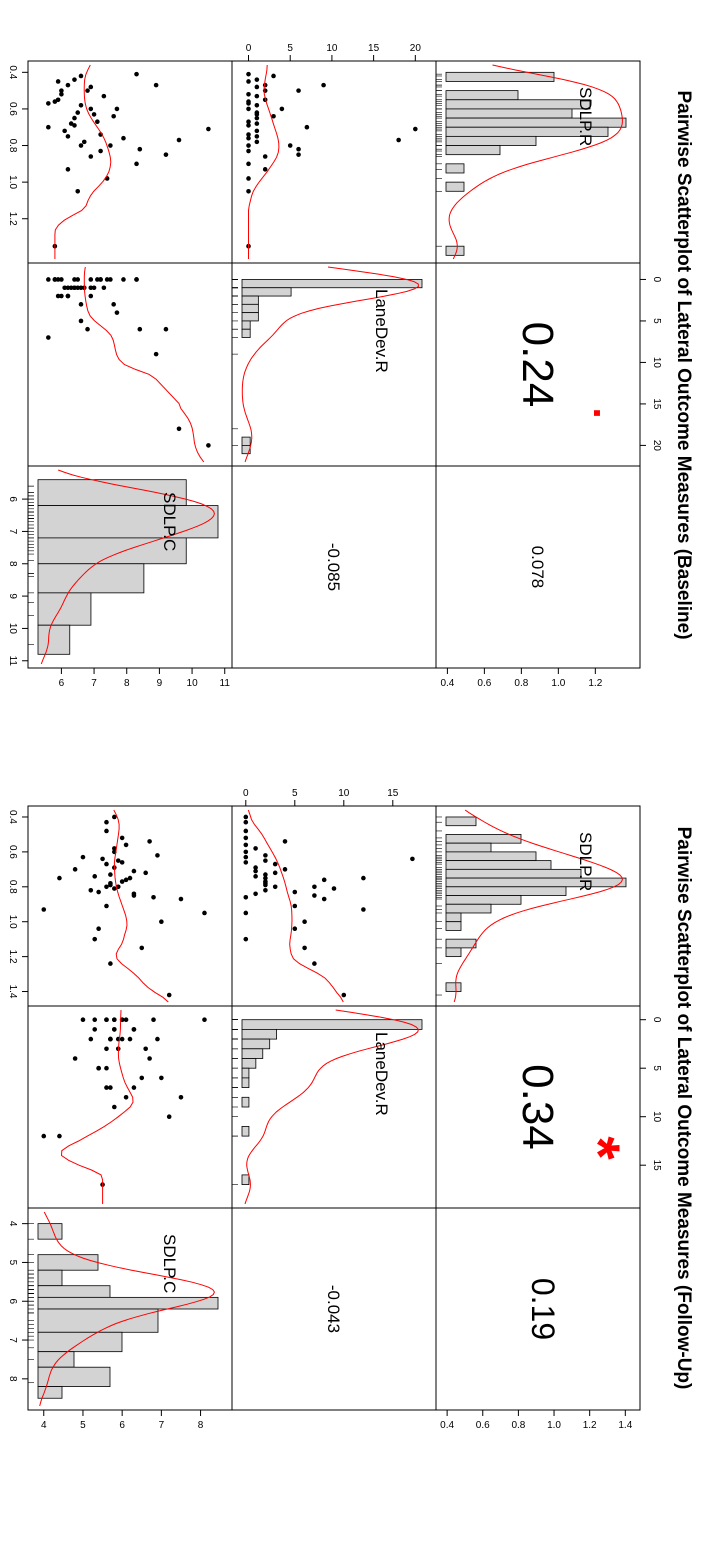 This screenshot has width=704, height=1549. I want to click on cell-LaneDev.R-LaneDev.R: LaneDev.R, so click(334, 364).